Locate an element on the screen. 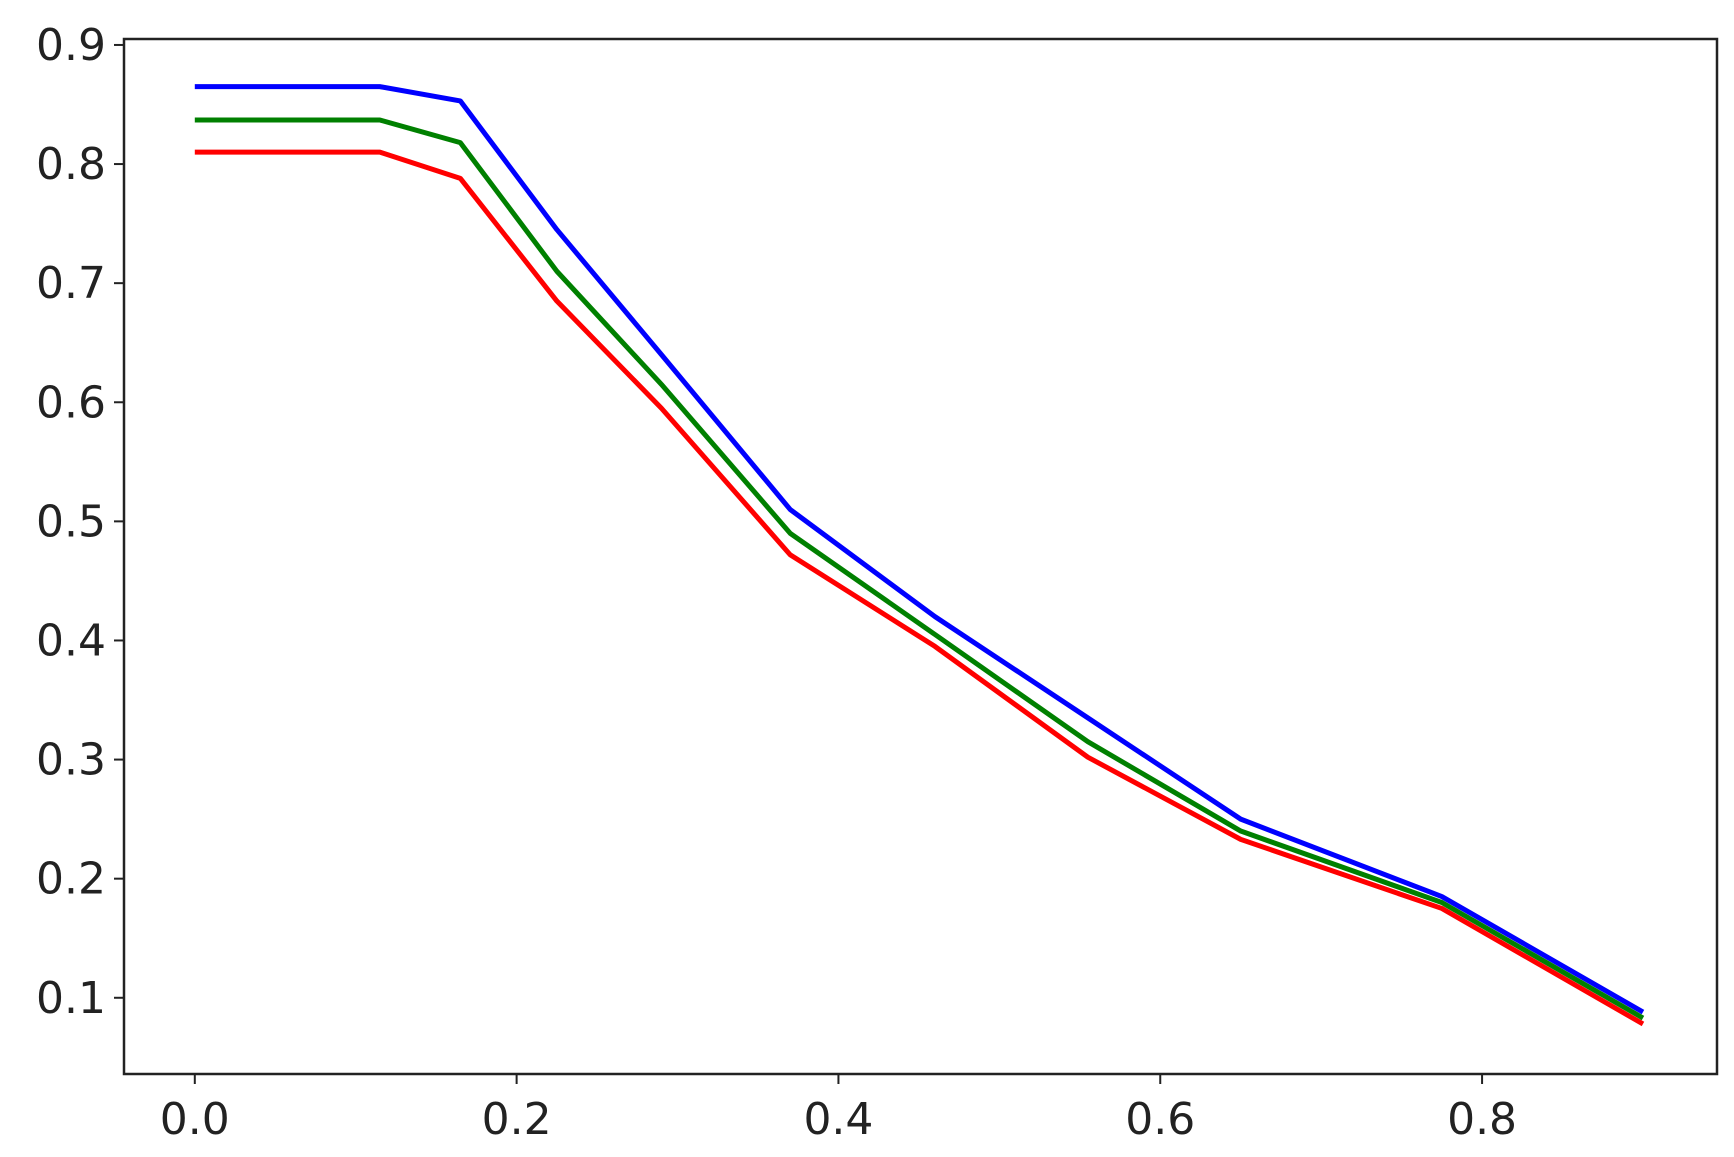  y-tick-label: 0.9 is located at coordinates (71, 45).